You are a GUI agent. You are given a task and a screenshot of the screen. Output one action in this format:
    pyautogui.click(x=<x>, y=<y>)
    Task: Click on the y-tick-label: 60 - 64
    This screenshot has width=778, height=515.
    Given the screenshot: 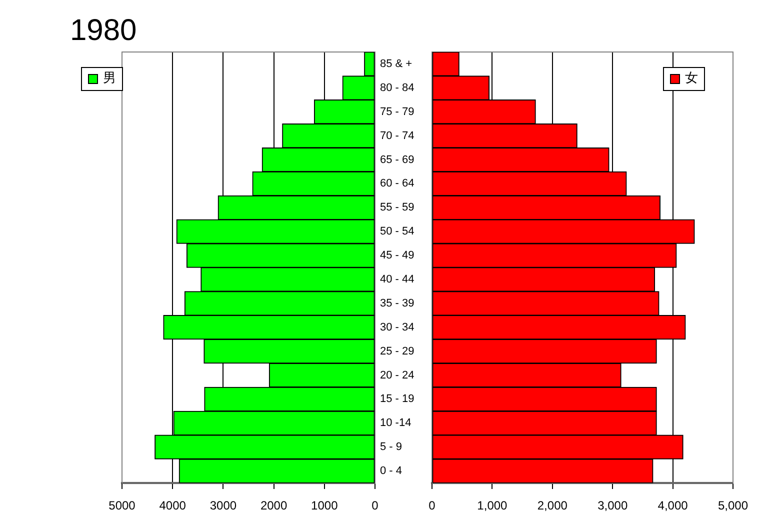 What is the action you would take?
    pyautogui.click(x=397, y=184)
    